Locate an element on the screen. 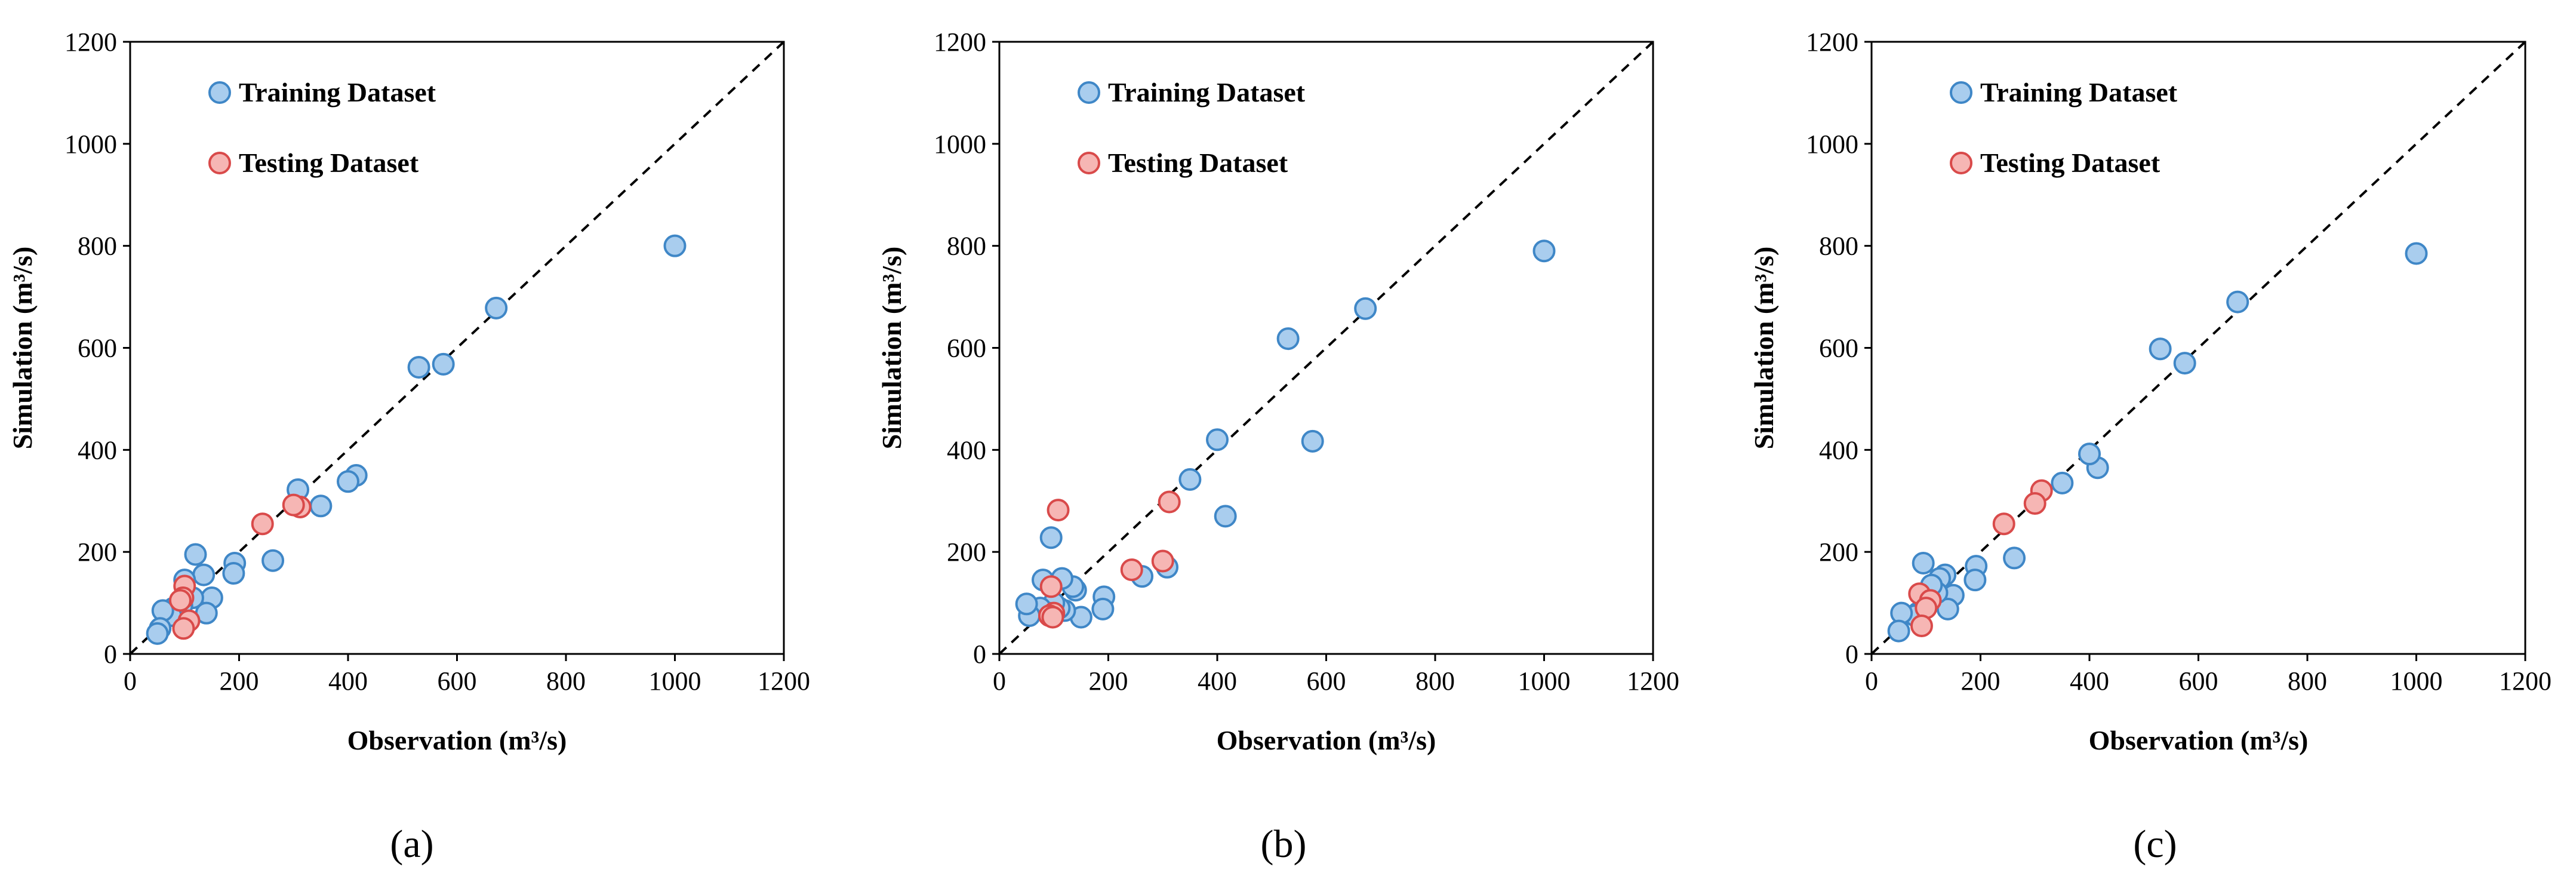 This screenshot has height=894, width=2576. panel-label: (c) is located at coordinates (2155, 844).